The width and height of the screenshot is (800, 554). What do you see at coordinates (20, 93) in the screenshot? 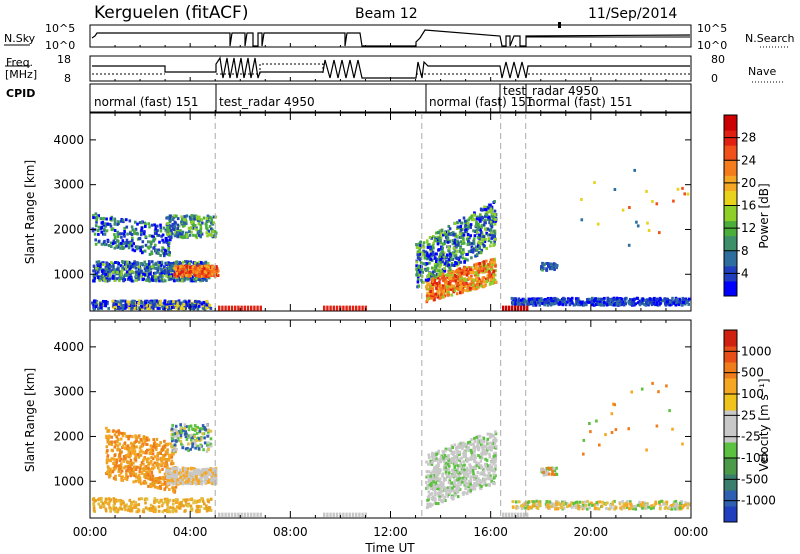
I see `cpid-label: CPID` at bounding box center [20, 93].